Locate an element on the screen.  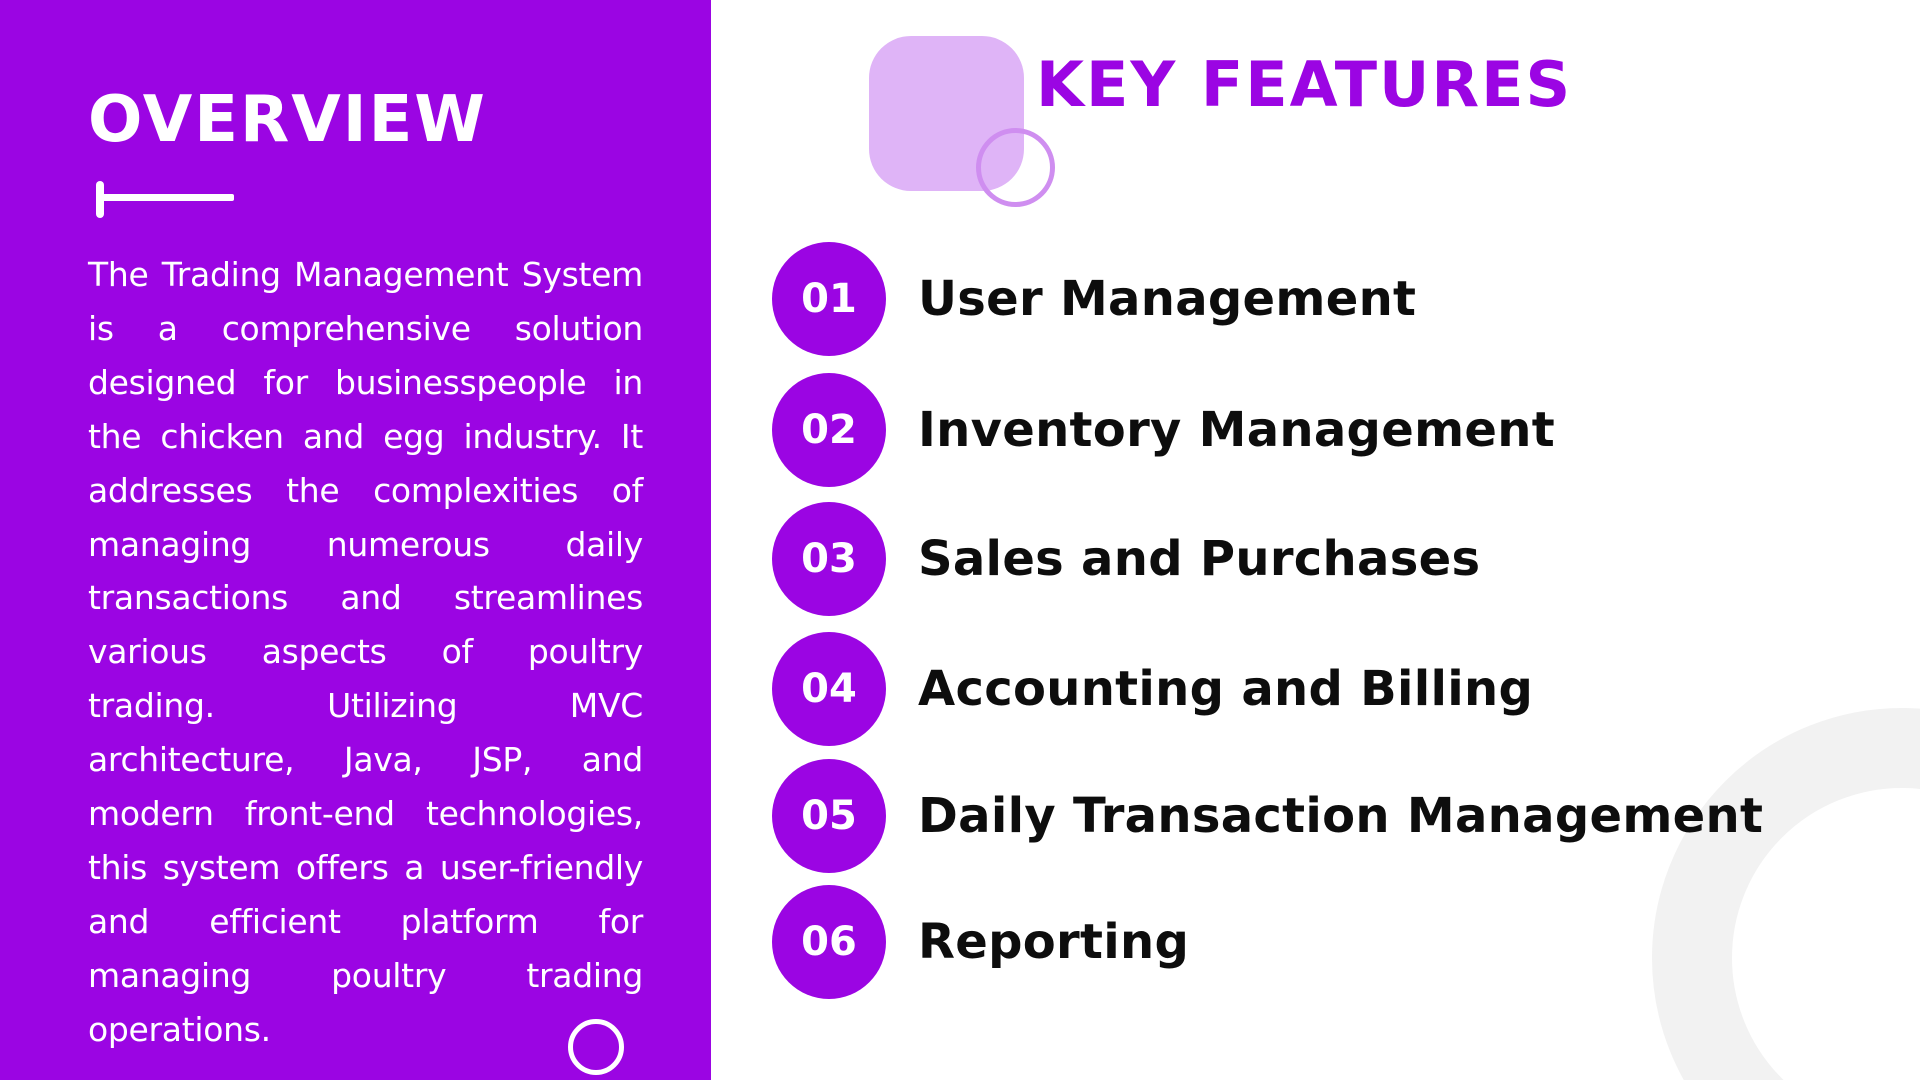
decorative-ring-icon is located at coordinates (596, 1047).